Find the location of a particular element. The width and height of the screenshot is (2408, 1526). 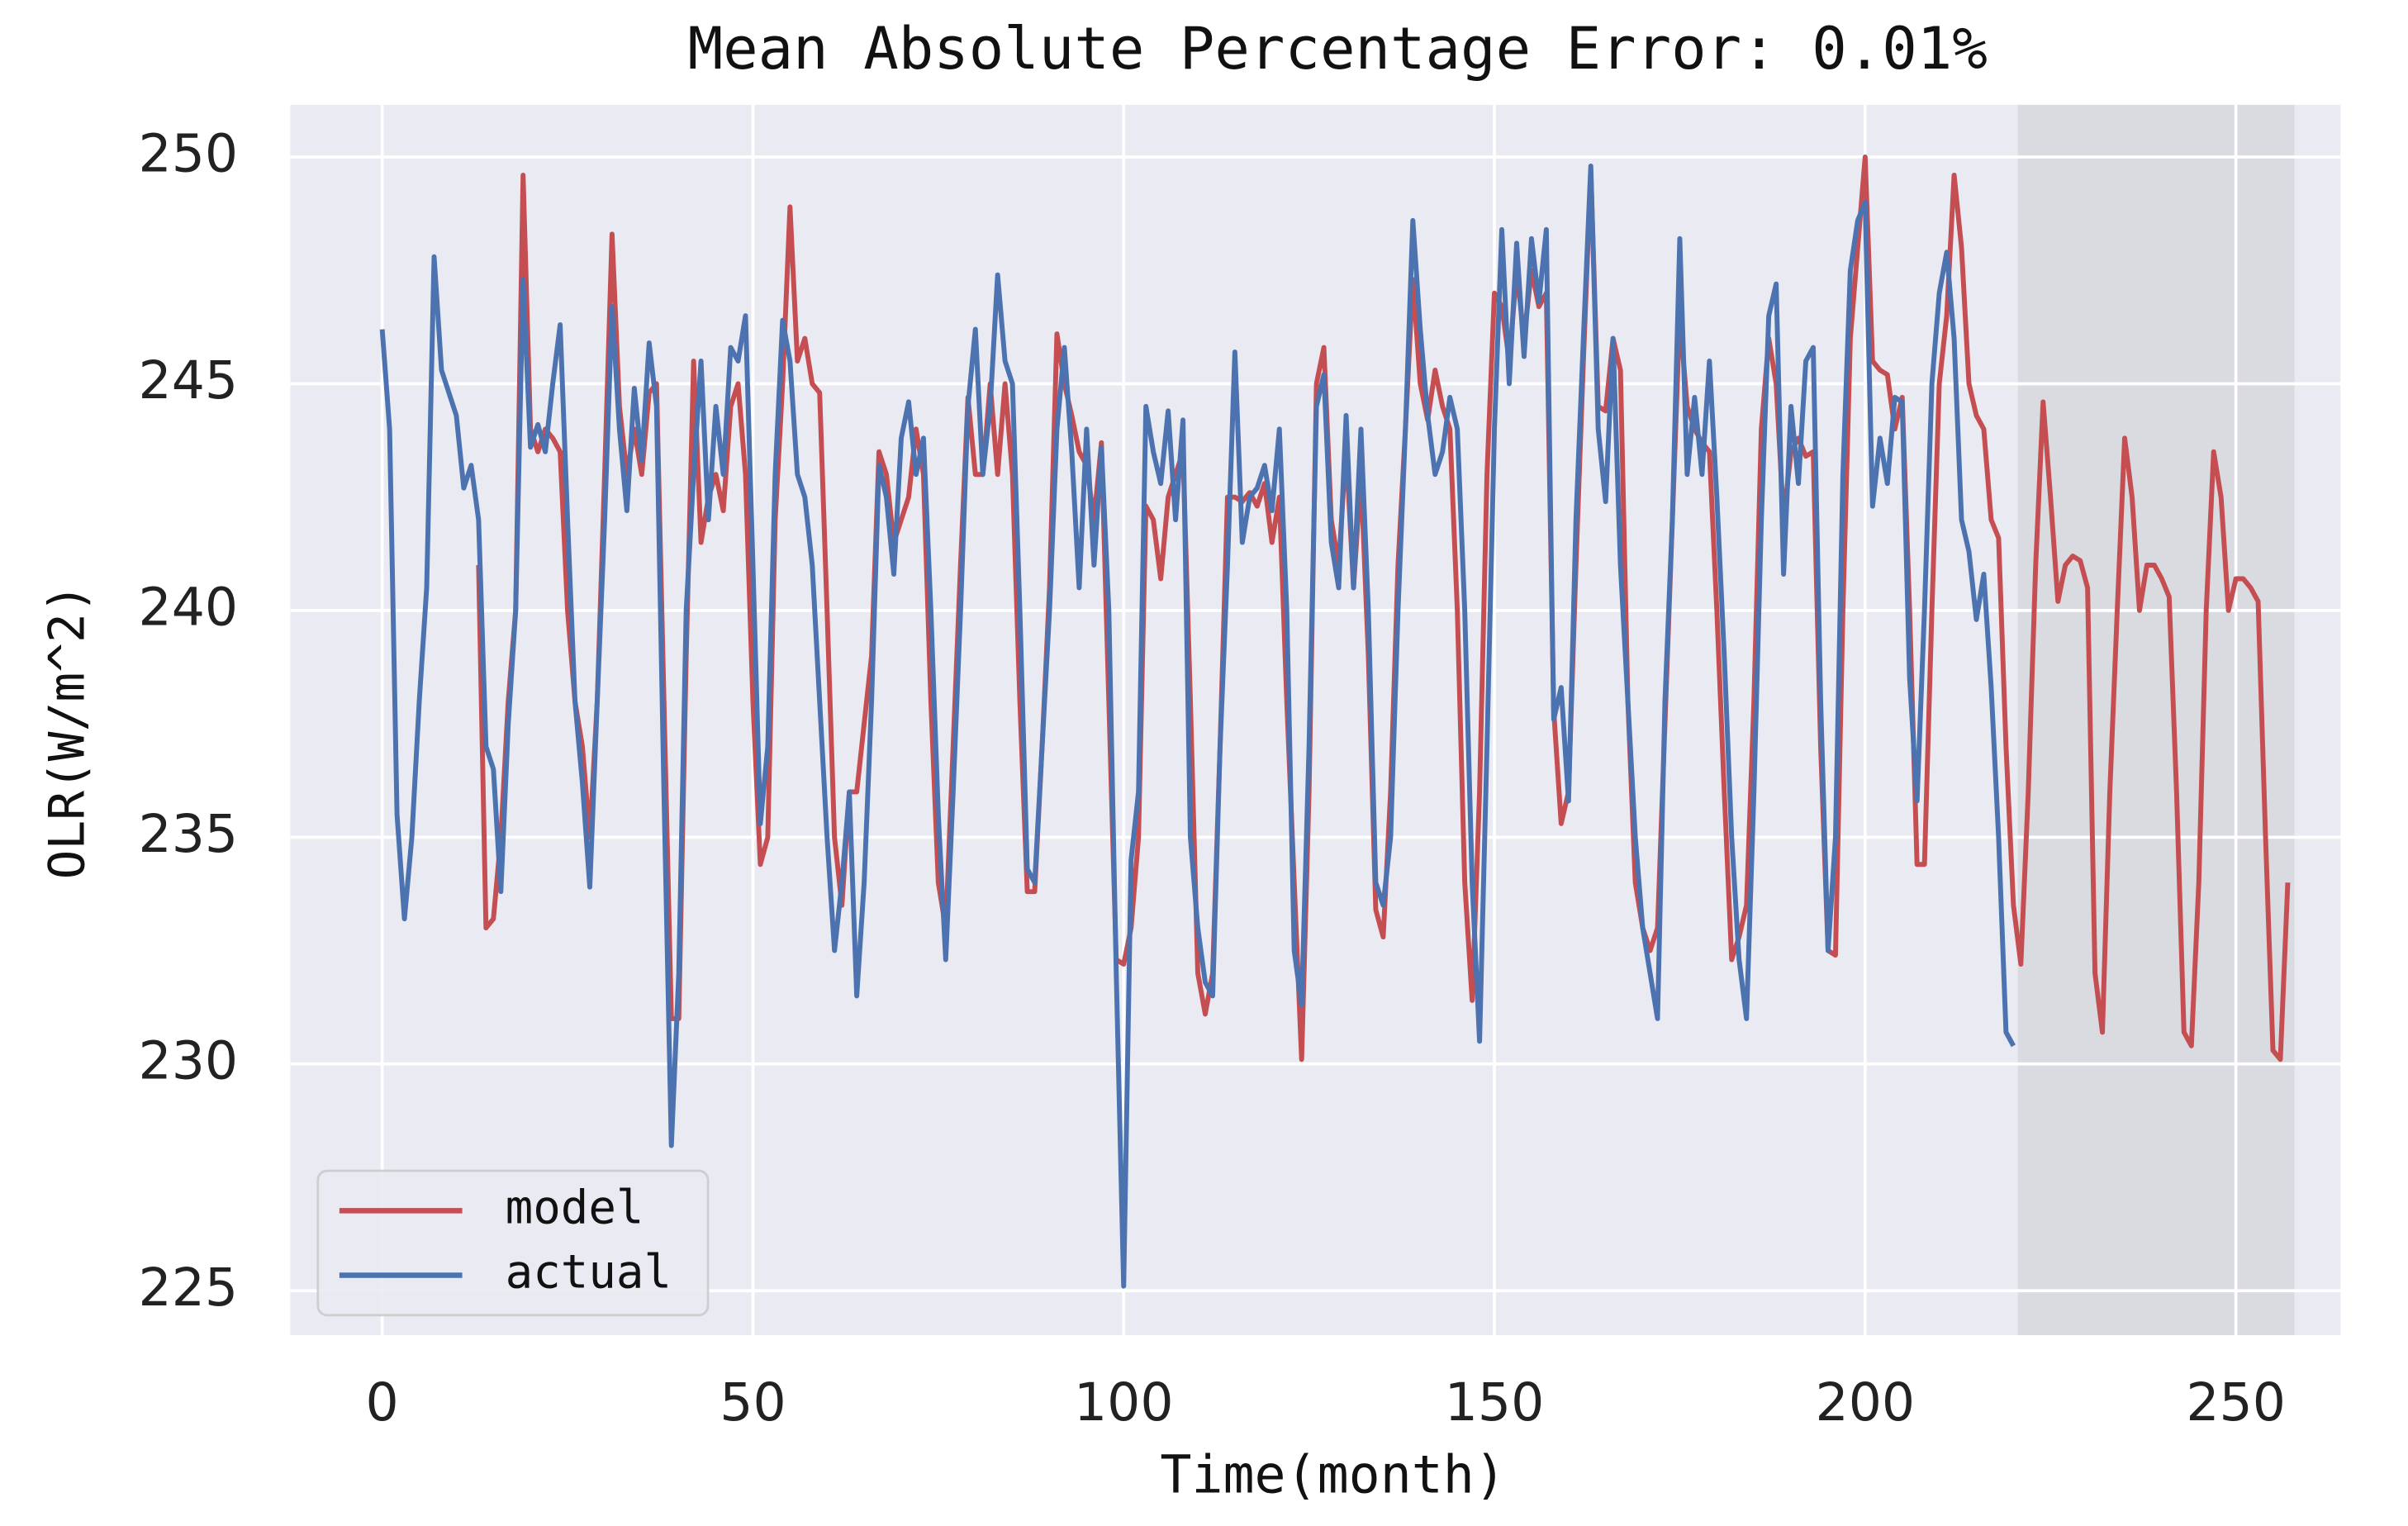

legend-label: actual is located at coordinates (589, 1273).